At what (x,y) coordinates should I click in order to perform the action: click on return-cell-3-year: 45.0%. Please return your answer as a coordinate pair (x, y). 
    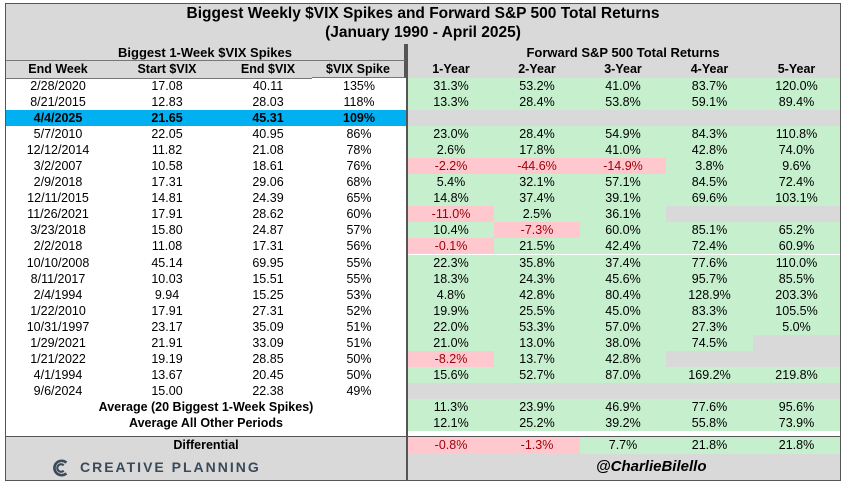
    Looking at the image, I should click on (623, 310).